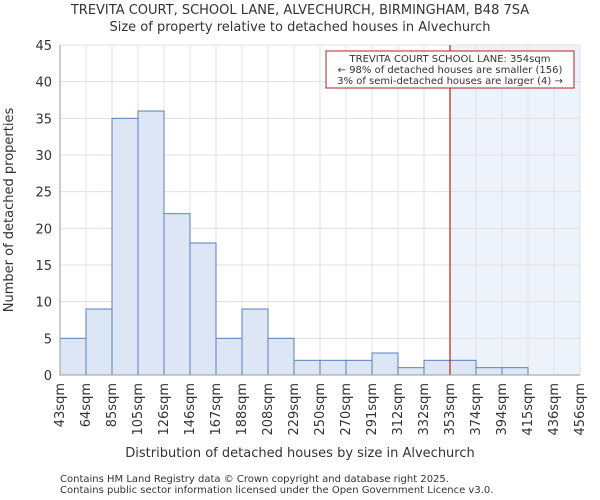  I want to click on annotation-line-1: TREVITA COURT SCHOOL LANE: 354sqm, so click(450, 59).